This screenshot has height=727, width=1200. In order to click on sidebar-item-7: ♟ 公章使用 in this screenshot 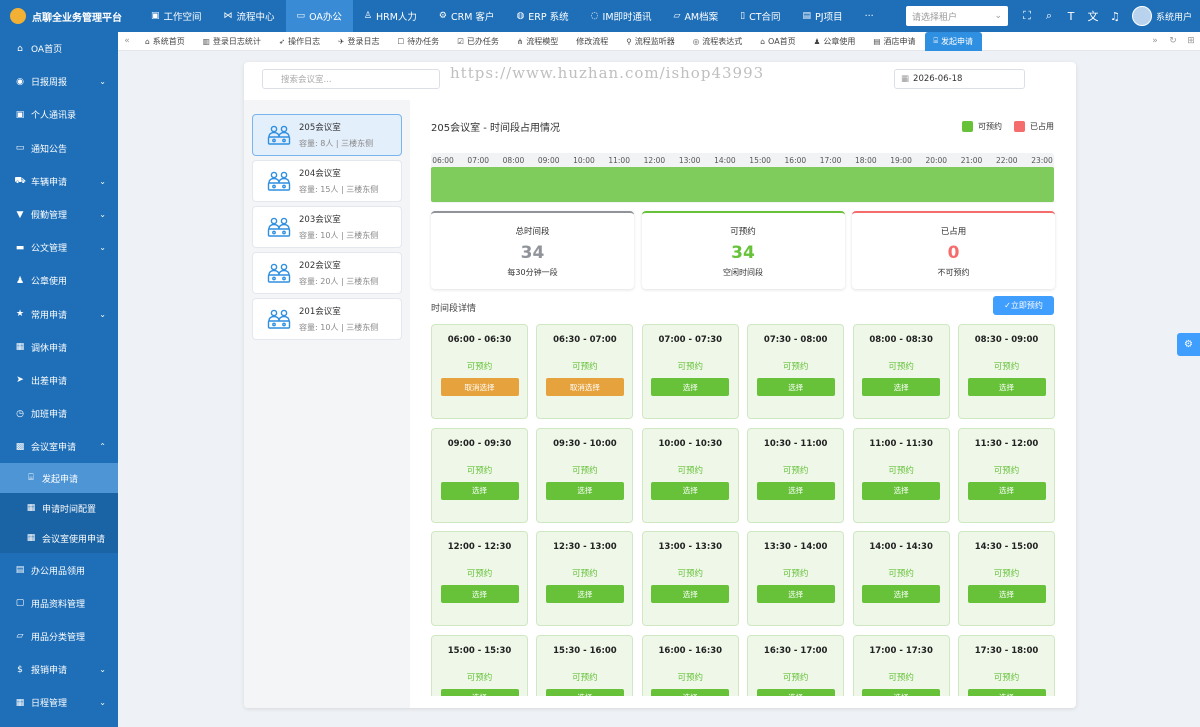, I will do `click(59, 280)`.